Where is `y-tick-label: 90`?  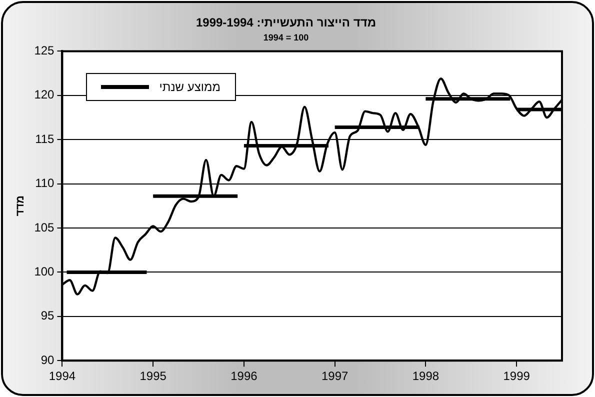 y-tick-label: 90 is located at coordinates (47, 359).